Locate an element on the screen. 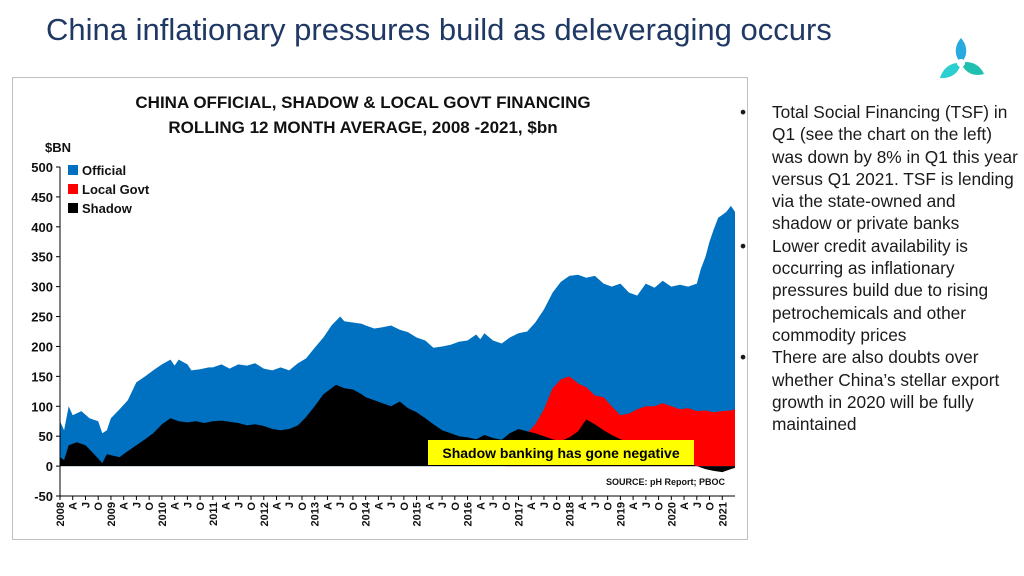 Image resolution: width=1024 pixels, height=576 pixels. y-tick-label: 100 is located at coordinates (42, 406).